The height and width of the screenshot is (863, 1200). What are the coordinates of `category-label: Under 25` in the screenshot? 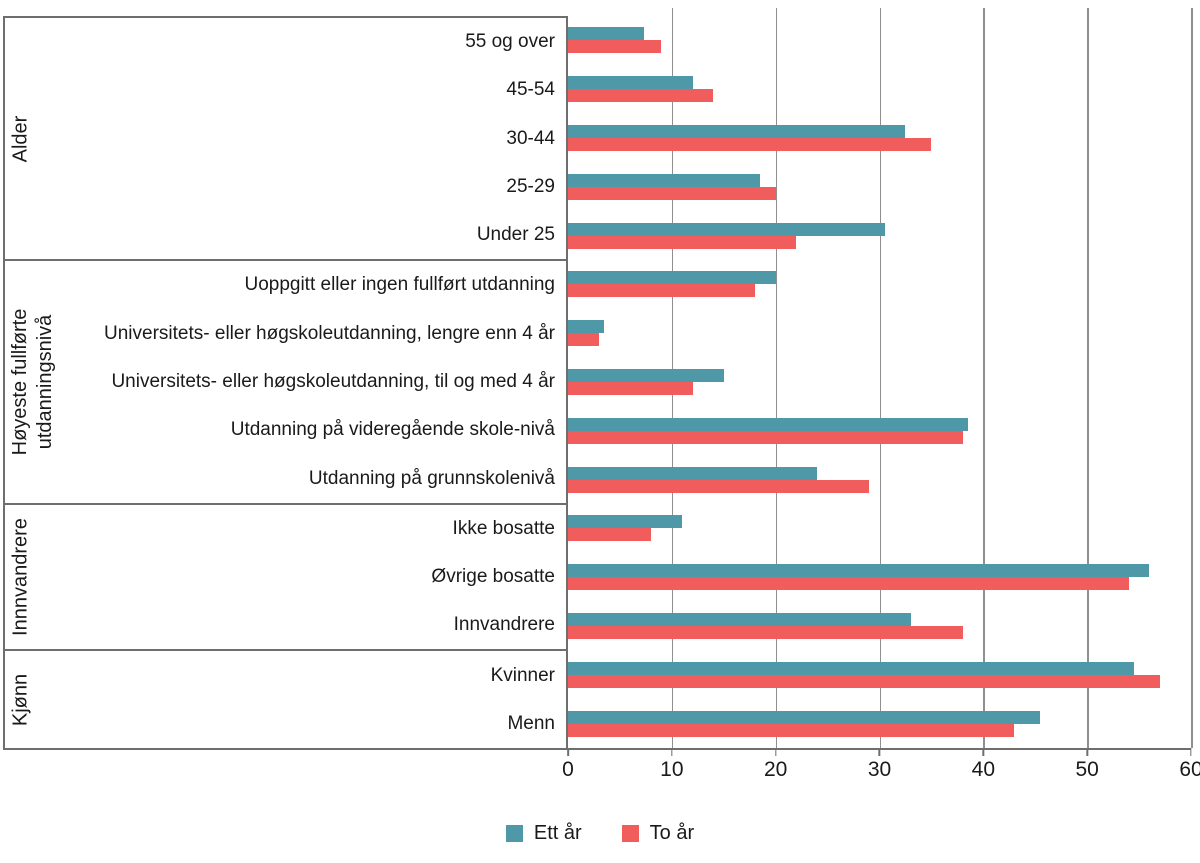 It's located at (515, 235).